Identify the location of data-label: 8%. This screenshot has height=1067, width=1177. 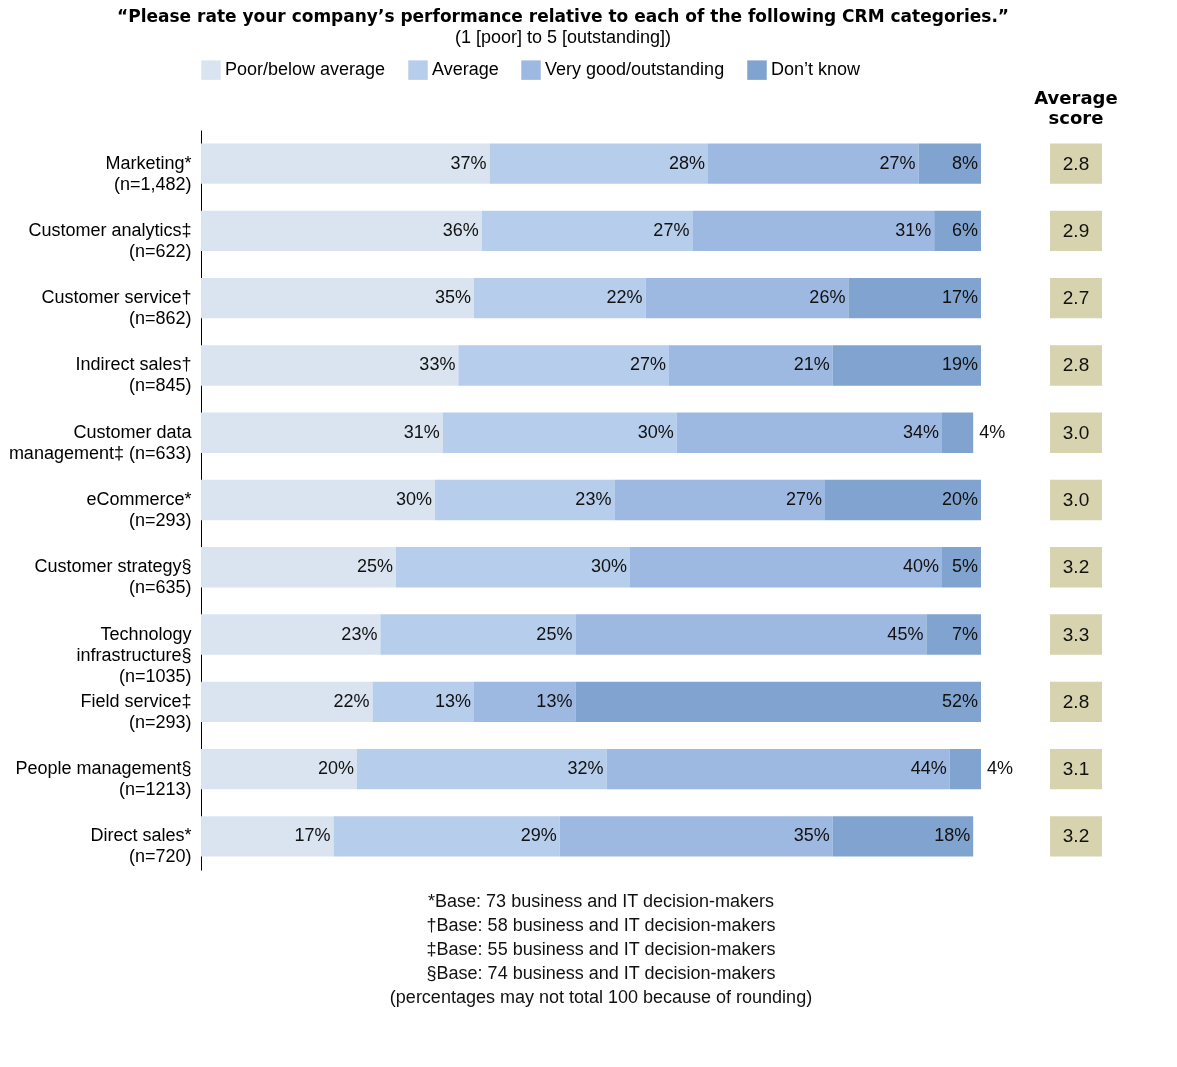
(964, 162).